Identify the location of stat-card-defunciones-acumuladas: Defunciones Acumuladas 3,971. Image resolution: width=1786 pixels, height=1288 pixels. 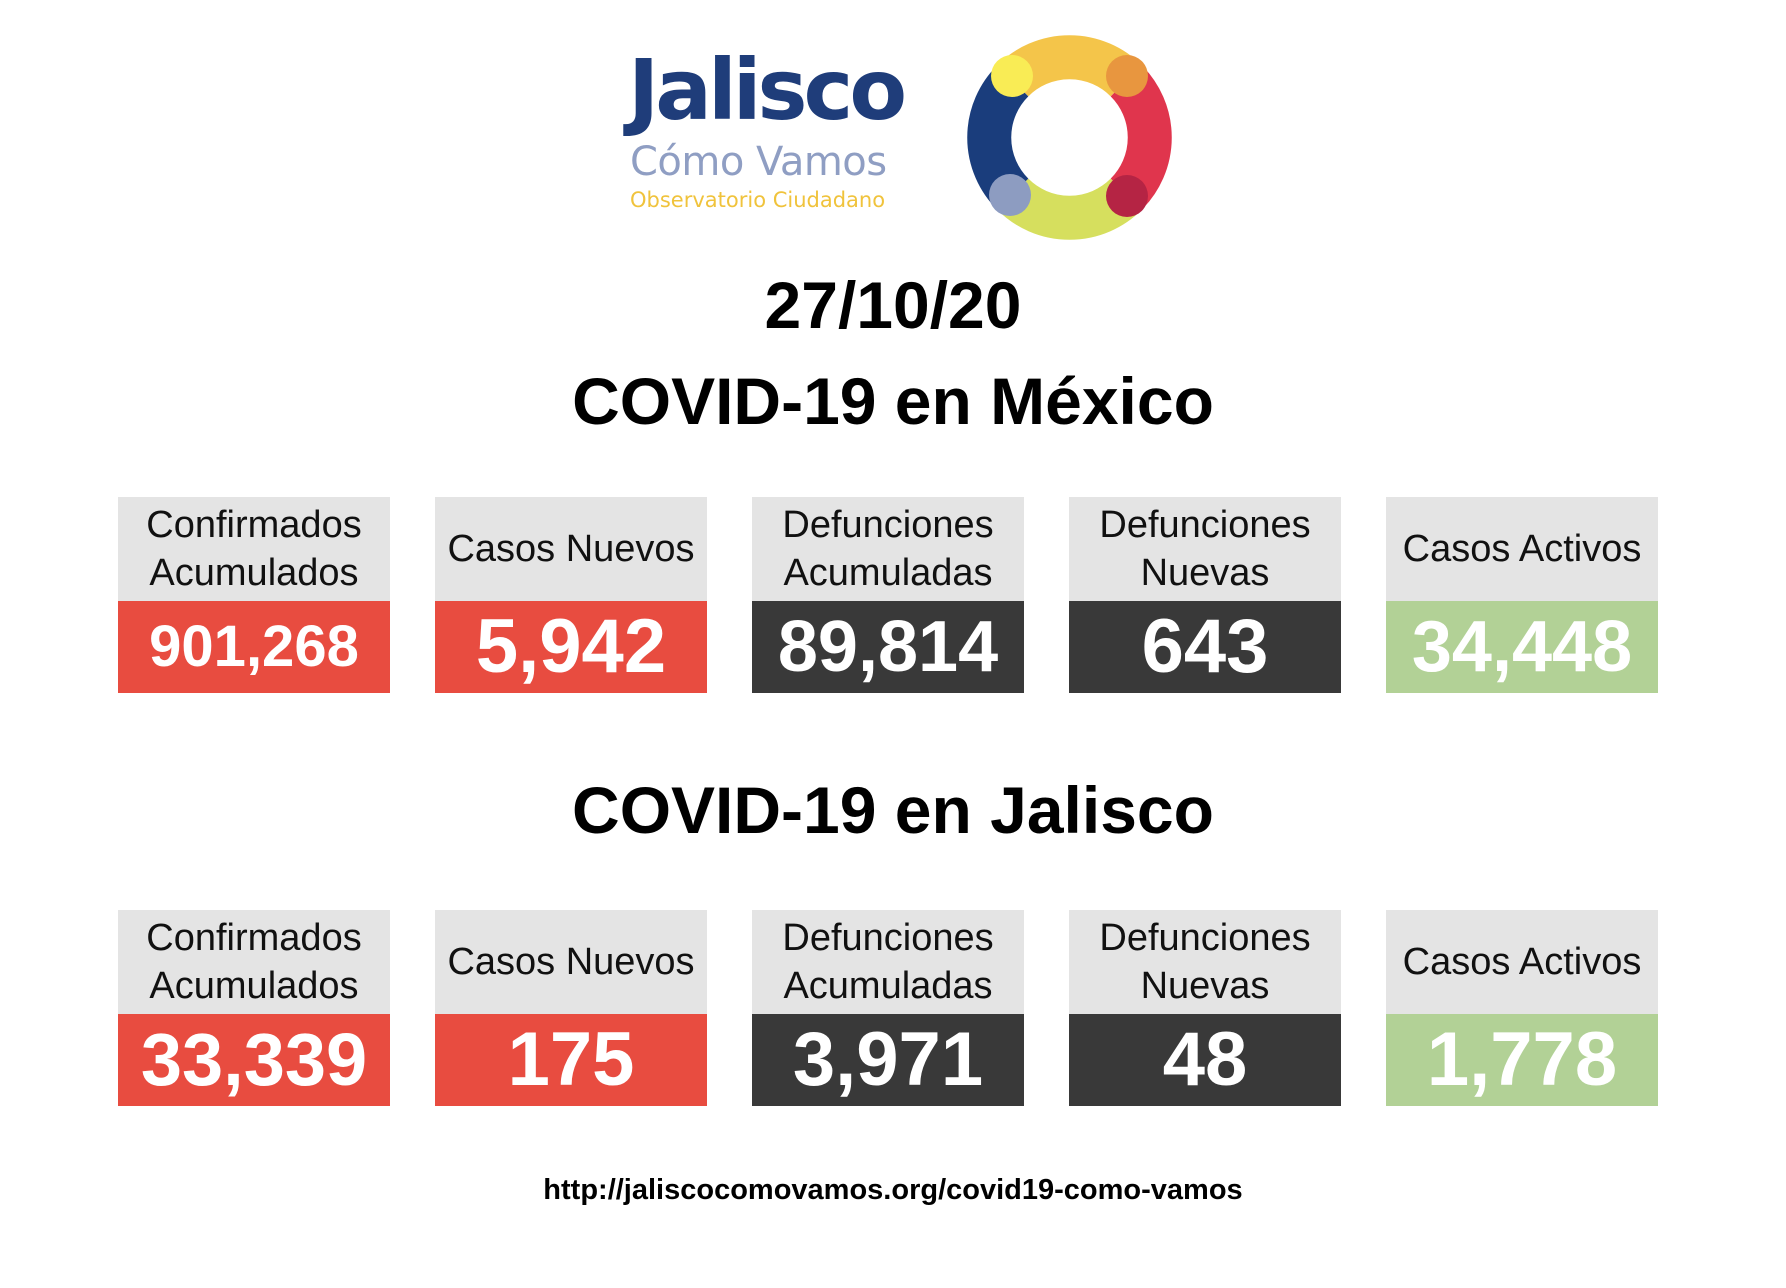
(888, 1008).